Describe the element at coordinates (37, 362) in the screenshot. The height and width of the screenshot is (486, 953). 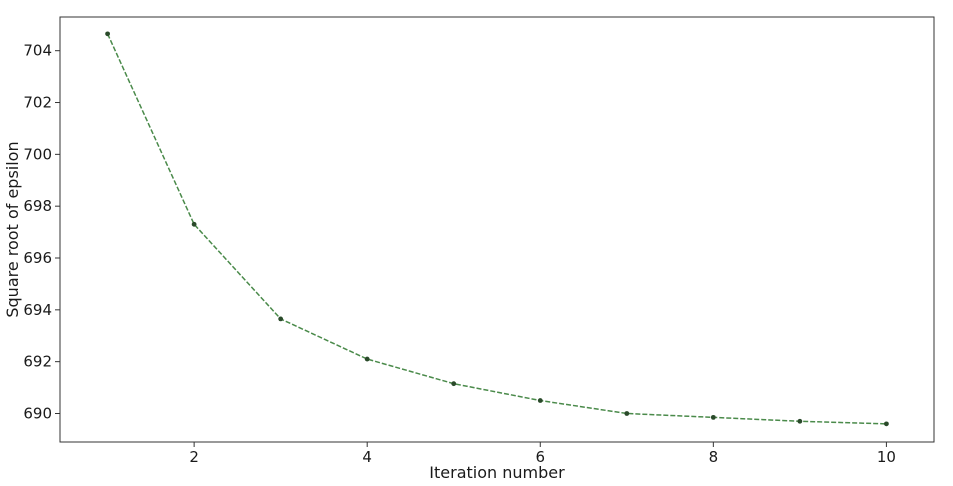
I see `y-tick-label: 692` at that location.